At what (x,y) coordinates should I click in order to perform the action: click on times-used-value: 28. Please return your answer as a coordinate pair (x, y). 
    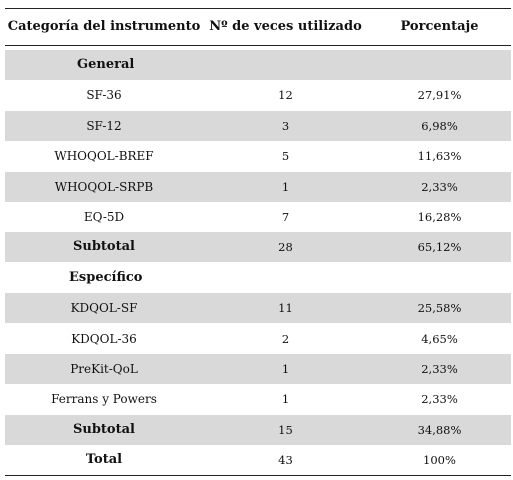
    Looking at the image, I should click on (285, 247).